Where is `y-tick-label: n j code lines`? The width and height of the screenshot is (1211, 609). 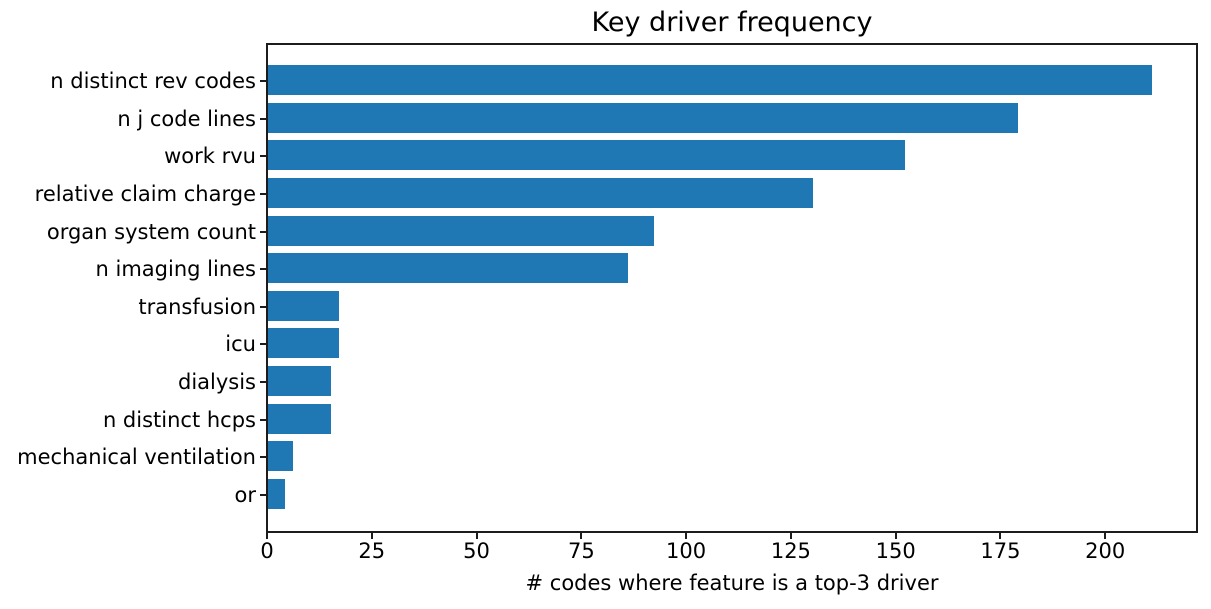
y-tick-label: n j code lines is located at coordinates (186, 118).